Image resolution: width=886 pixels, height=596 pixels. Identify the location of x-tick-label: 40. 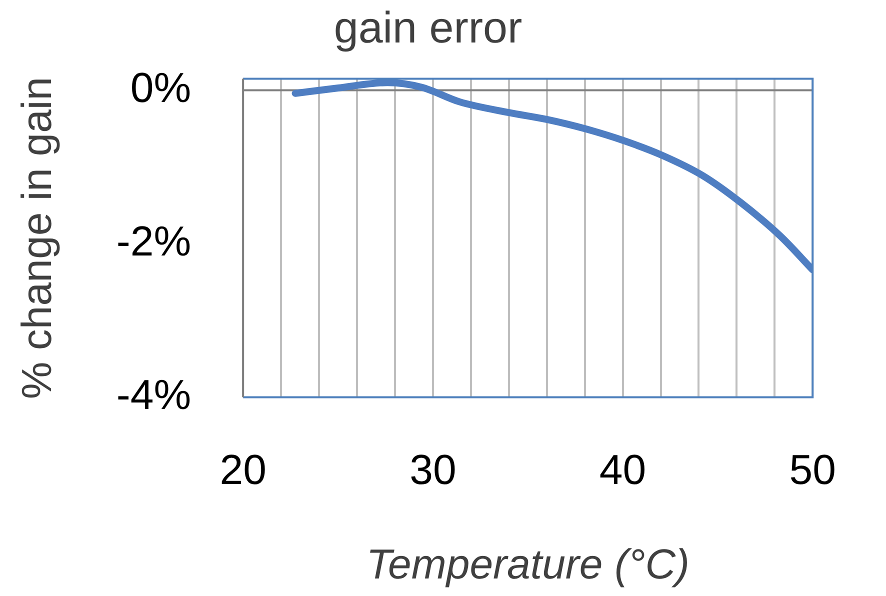
(622, 469).